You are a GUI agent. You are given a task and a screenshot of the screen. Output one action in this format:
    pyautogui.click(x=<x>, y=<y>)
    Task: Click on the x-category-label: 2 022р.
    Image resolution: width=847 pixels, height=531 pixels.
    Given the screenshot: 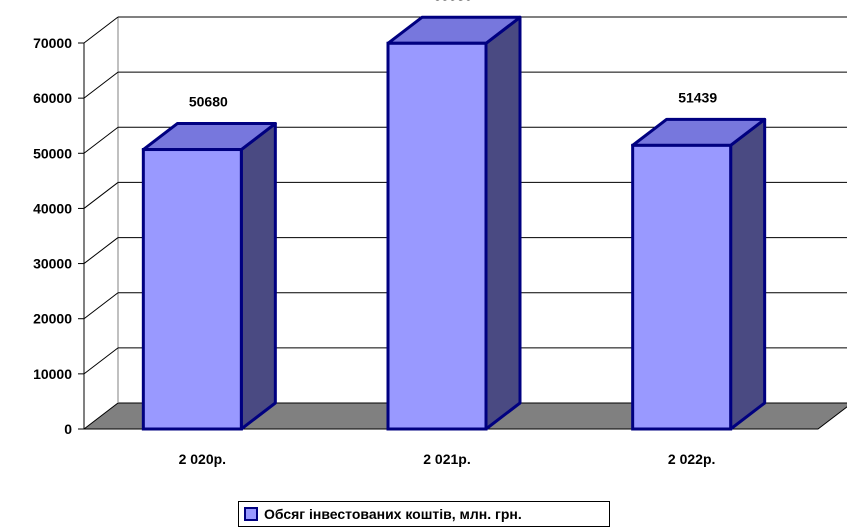 What is the action you would take?
    pyautogui.click(x=691, y=459)
    